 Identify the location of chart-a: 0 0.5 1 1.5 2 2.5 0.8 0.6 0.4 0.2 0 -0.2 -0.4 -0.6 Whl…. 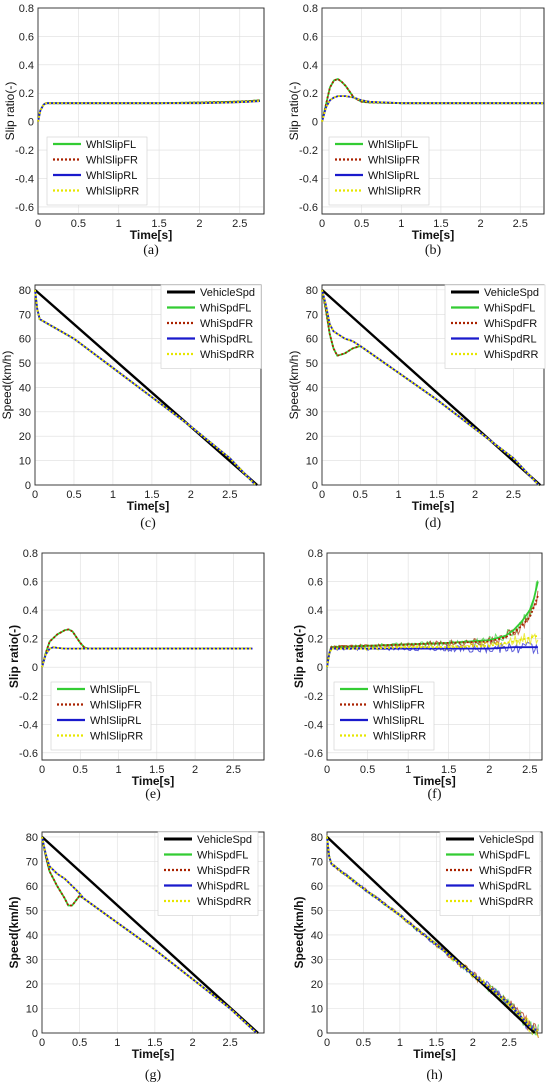
(134, 130).